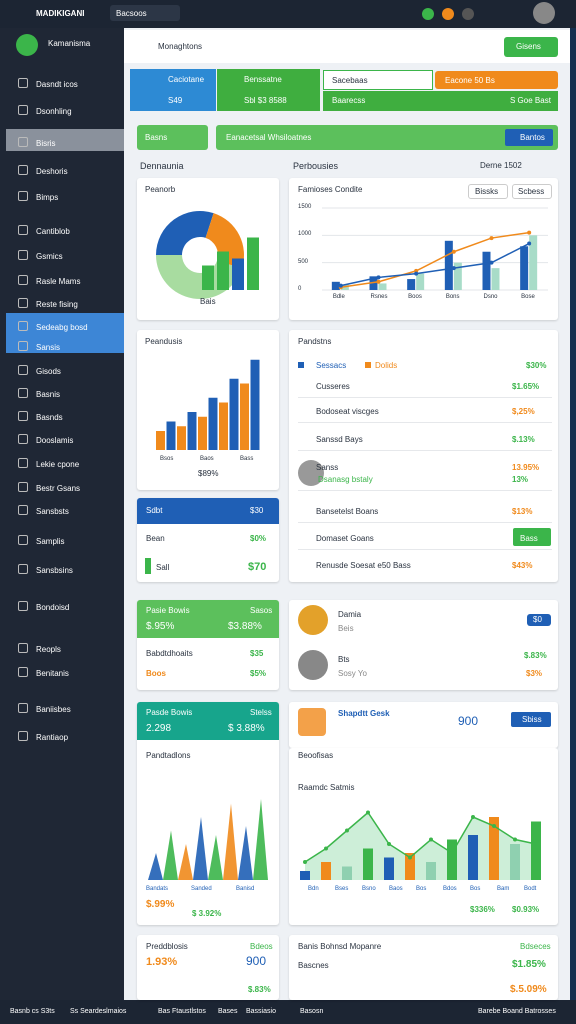 The height and width of the screenshot is (1024, 576). Describe the element at coordinates (60, 13) in the screenshot. I see `brand: MADIKIGANI` at that location.